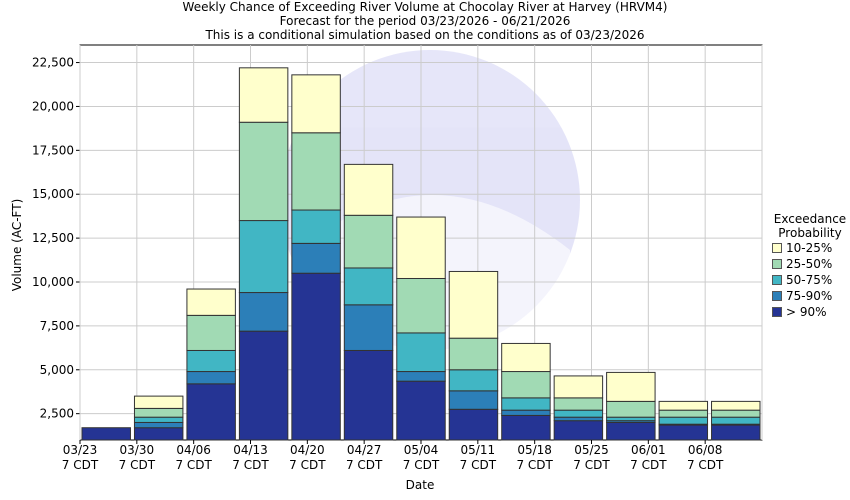 Image resolution: width=850 pixels, height=500 pixels. What do you see at coordinates (705, 450) in the screenshot?
I see `x-tick-date: 06/08` at bounding box center [705, 450].